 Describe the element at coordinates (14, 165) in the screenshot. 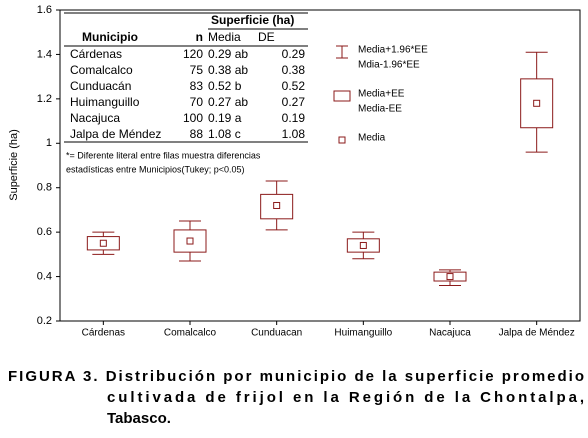

I see `y-axis-label: Superficie (ha)` at that location.